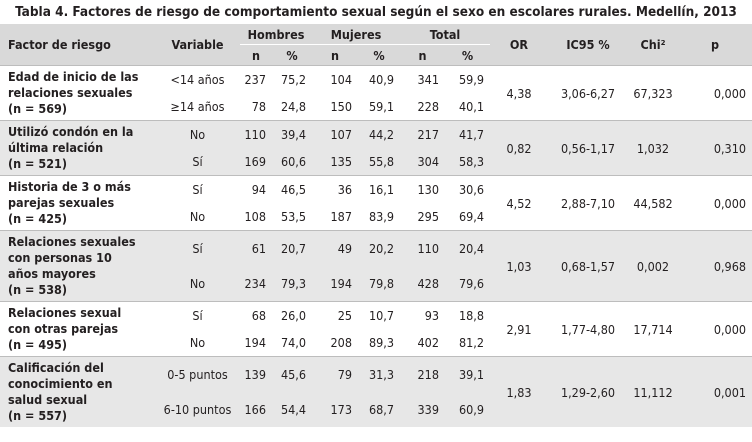 The height and width of the screenshot is (442, 752). Describe the element at coordinates (588, 266) in the screenshot. I see `ic-cell: 0,68-1,57` at that location.